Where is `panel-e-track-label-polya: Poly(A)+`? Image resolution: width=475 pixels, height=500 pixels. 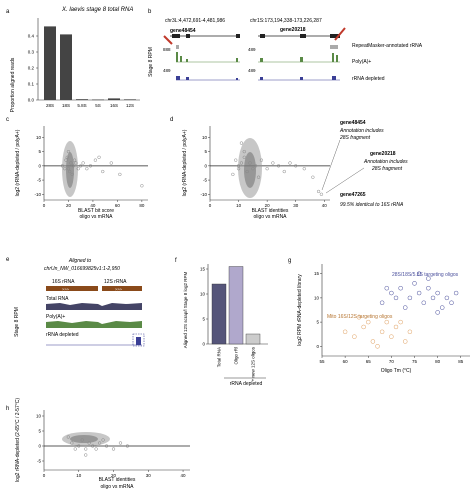 panel-e-track-label-polya: Poly(A)+ is located at coordinates (55, 317).